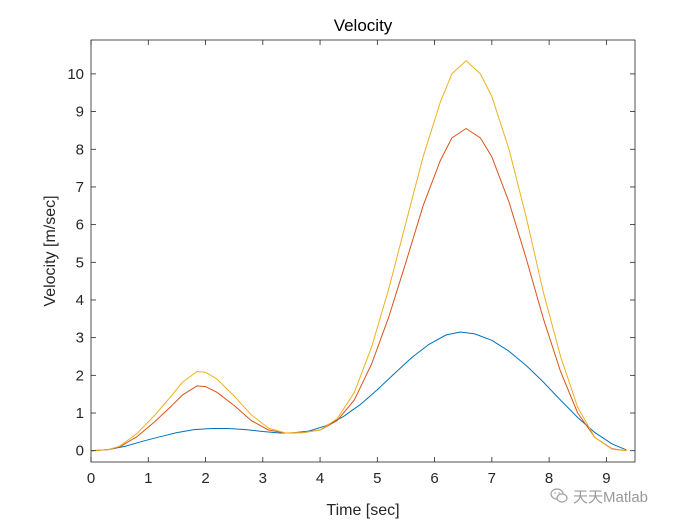 Image resolution: width=700 pixels, height=525 pixels. I want to click on y-tick-label: 7, so click(80, 187).